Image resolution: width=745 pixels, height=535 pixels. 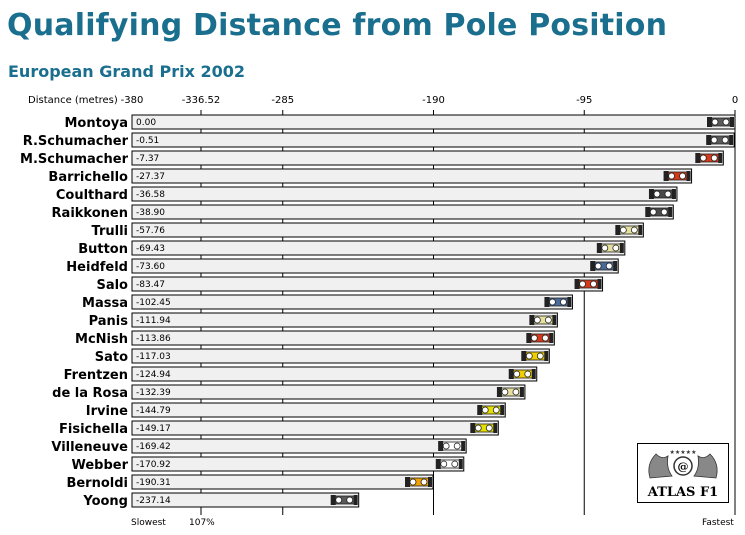 What do you see at coordinates (103, 249) in the screenshot?
I see `driver-label: Button` at bounding box center [103, 249].